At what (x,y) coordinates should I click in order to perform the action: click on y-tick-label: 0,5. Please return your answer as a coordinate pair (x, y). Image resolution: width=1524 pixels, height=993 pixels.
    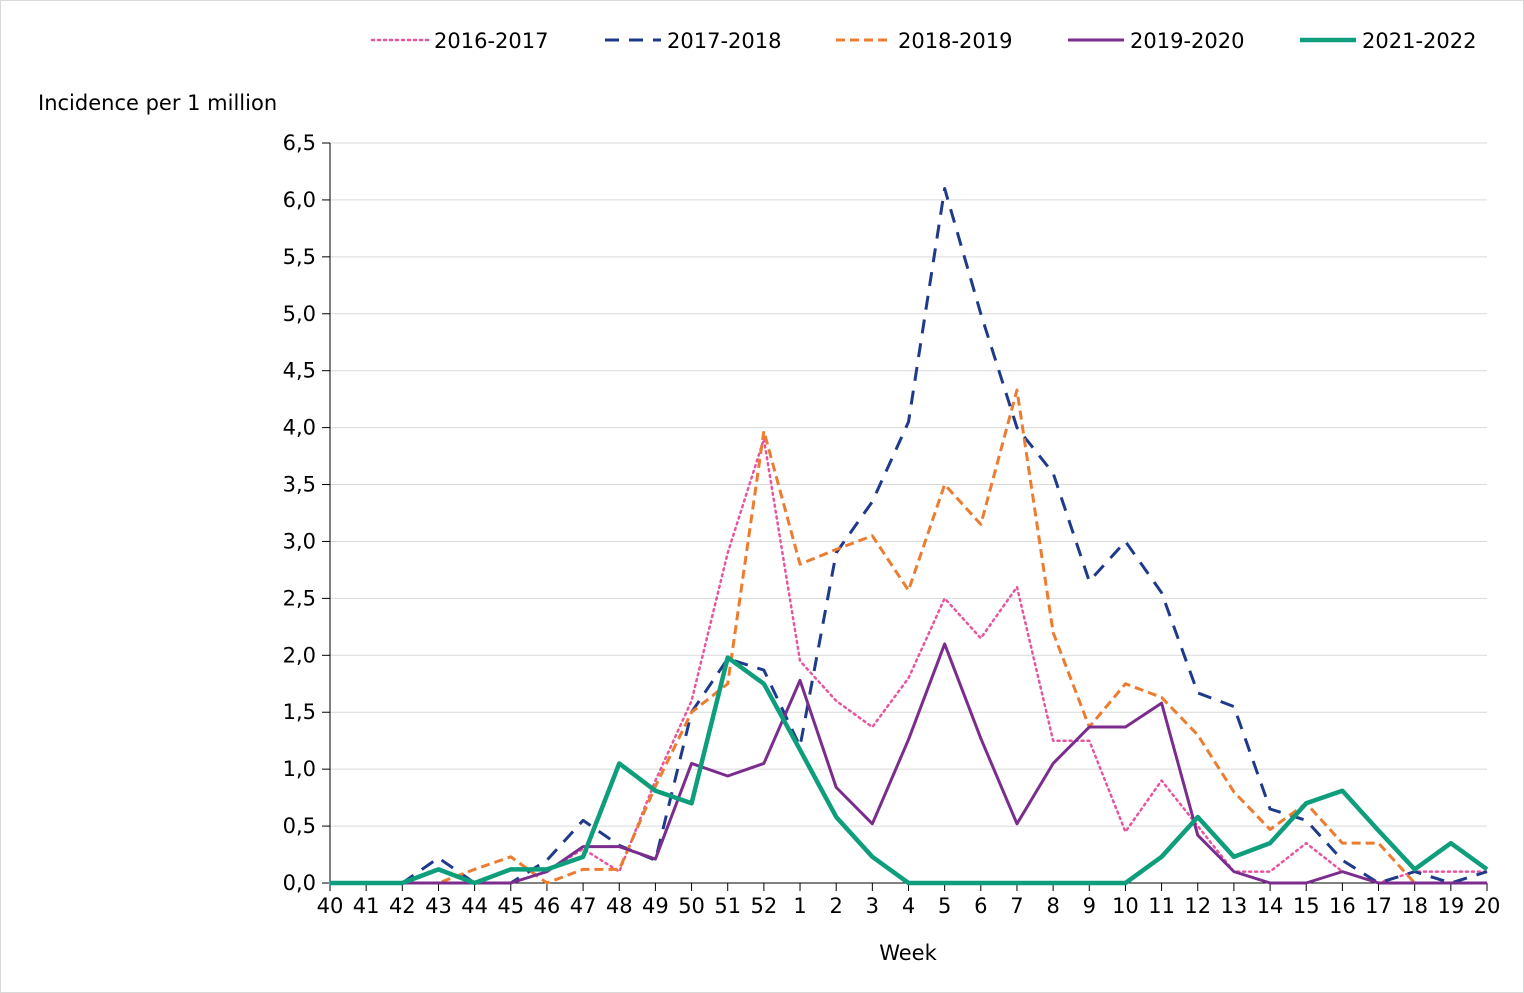
    Looking at the image, I should click on (299, 826).